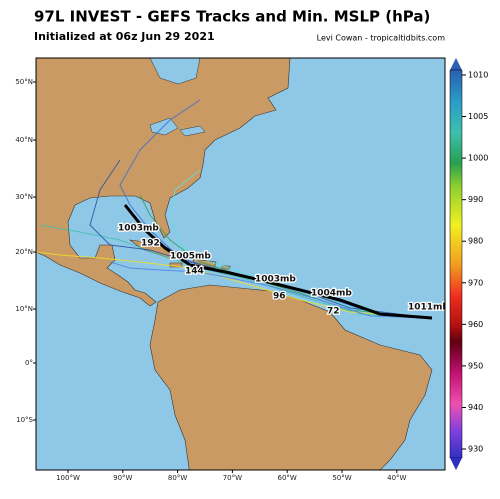 The width and height of the screenshot is (500, 499). I want to click on colorbar-label: 930, so click(475, 449).